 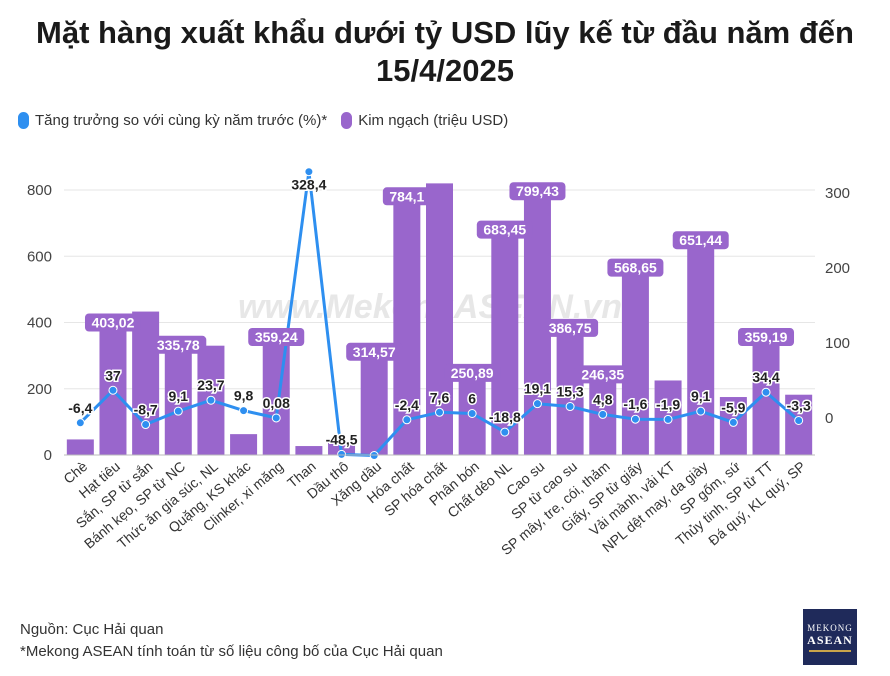 I want to click on bar-value-label: 386,75, so click(x=570, y=328).